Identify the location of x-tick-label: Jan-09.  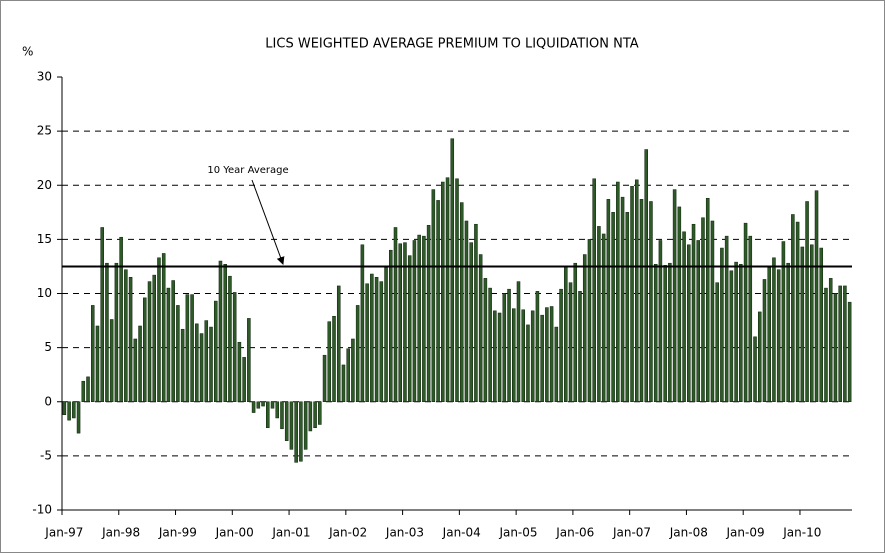
(745, 533).